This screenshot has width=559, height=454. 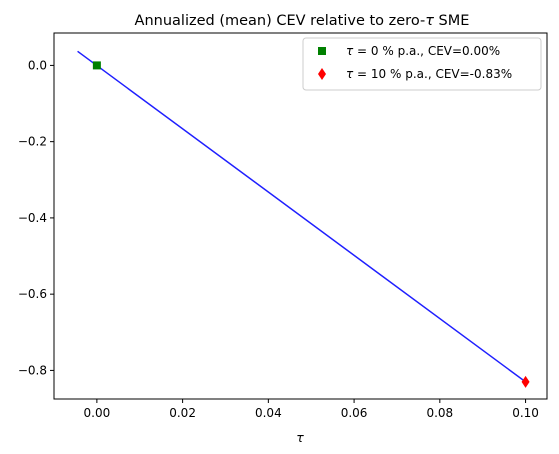 I want to click on legend-entry-label: τ = 10 % p.a., CEV=-0.83%, so click(x=429, y=74).